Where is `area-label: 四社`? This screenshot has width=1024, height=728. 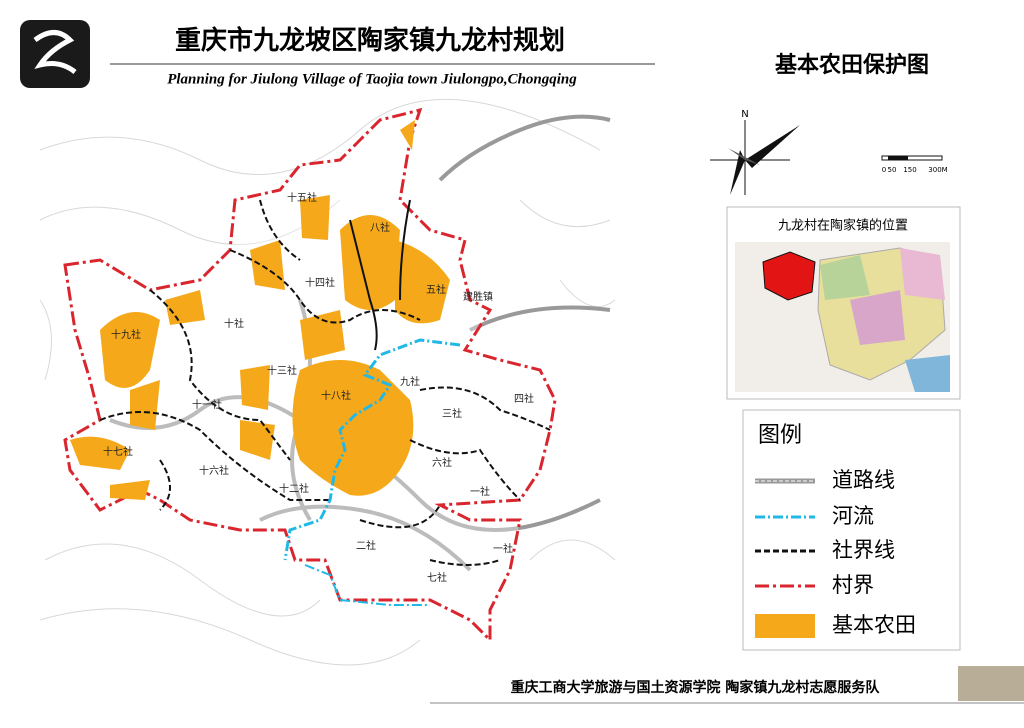
area-label: 四社 is located at coordinates (524, 398).